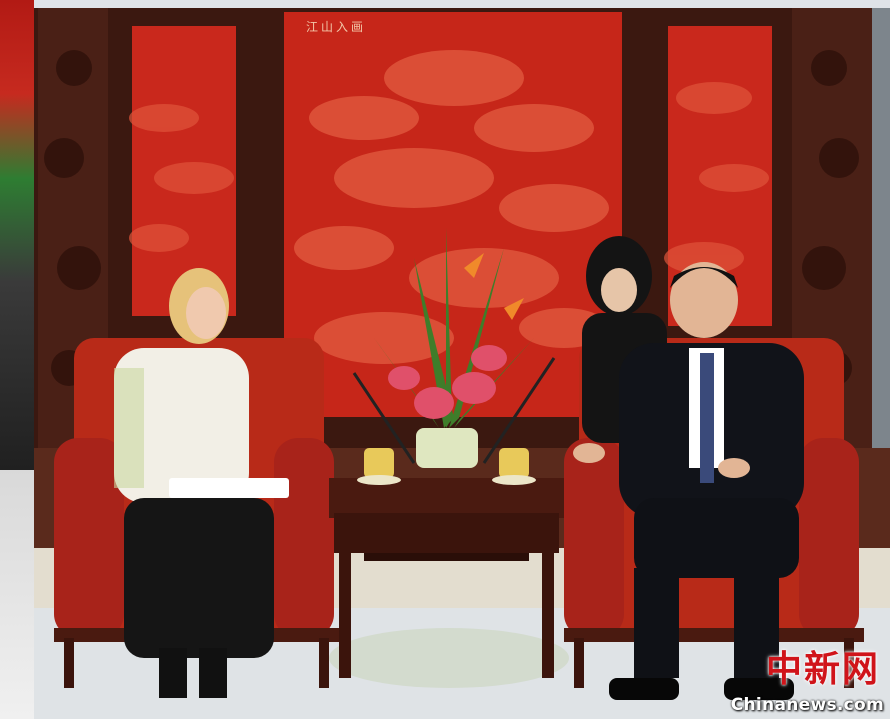 The width and height of the screenshot is (890, 719). What do you see at coordinates (17, 235) in the screenshot?
I see `adjacent-photo-fragment` at bounding box center [17, 235].